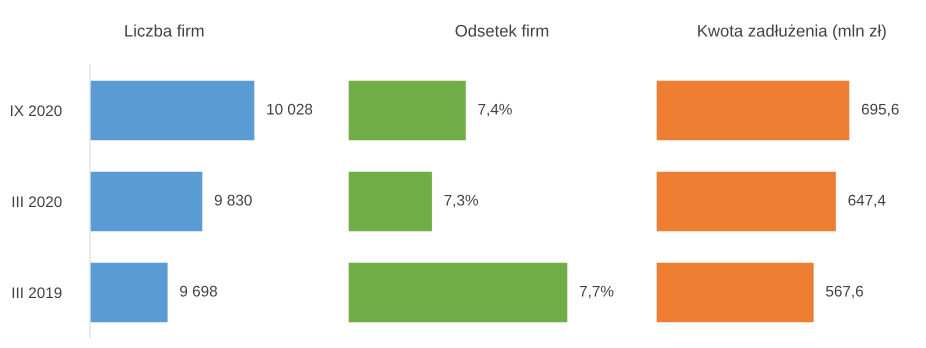 The image size is (926, 348). Describe the element at coordinates (198, 291) in the screenshot. I see `data-label: 9 698` at that location.